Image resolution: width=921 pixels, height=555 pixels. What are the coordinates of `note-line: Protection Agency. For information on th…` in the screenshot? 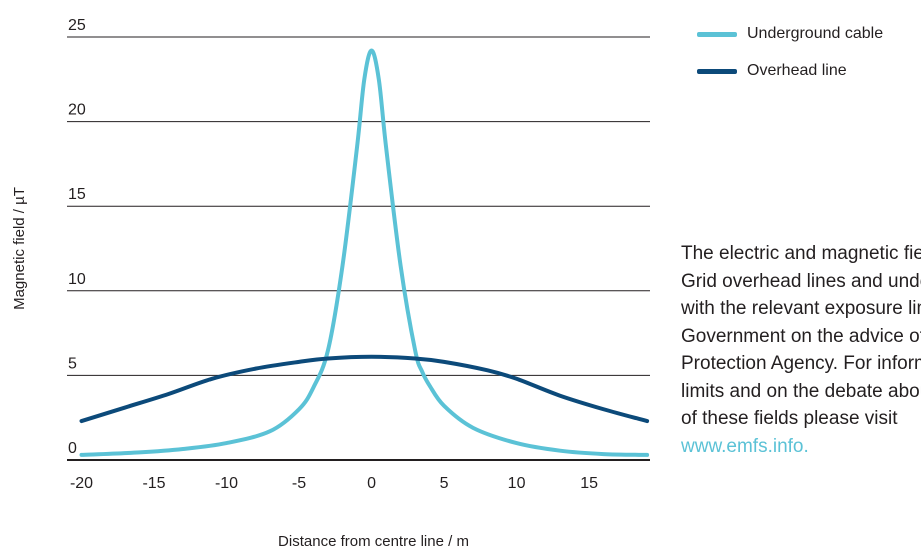 It's located at (801, 363).